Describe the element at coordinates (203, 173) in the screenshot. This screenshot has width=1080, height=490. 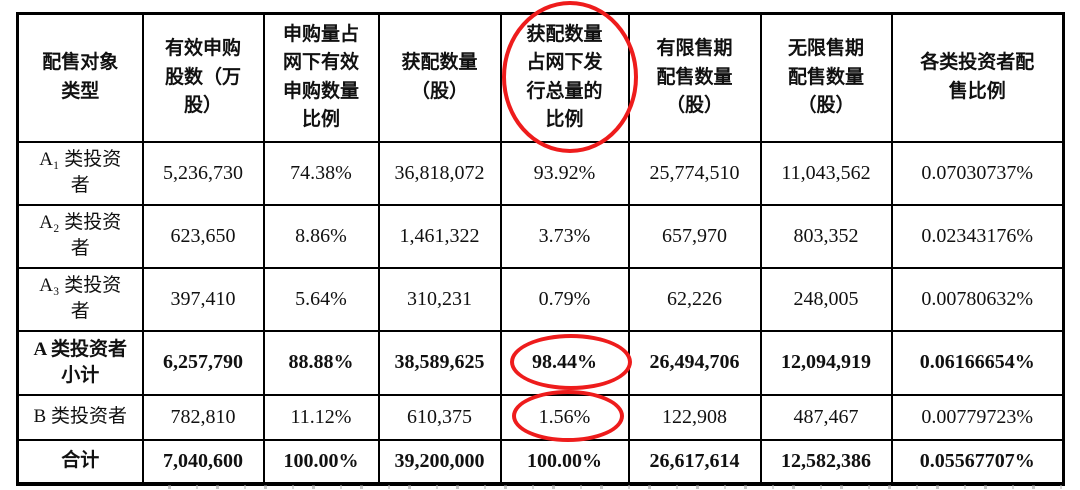
I see `table-cell: 5,236,730` at that location.